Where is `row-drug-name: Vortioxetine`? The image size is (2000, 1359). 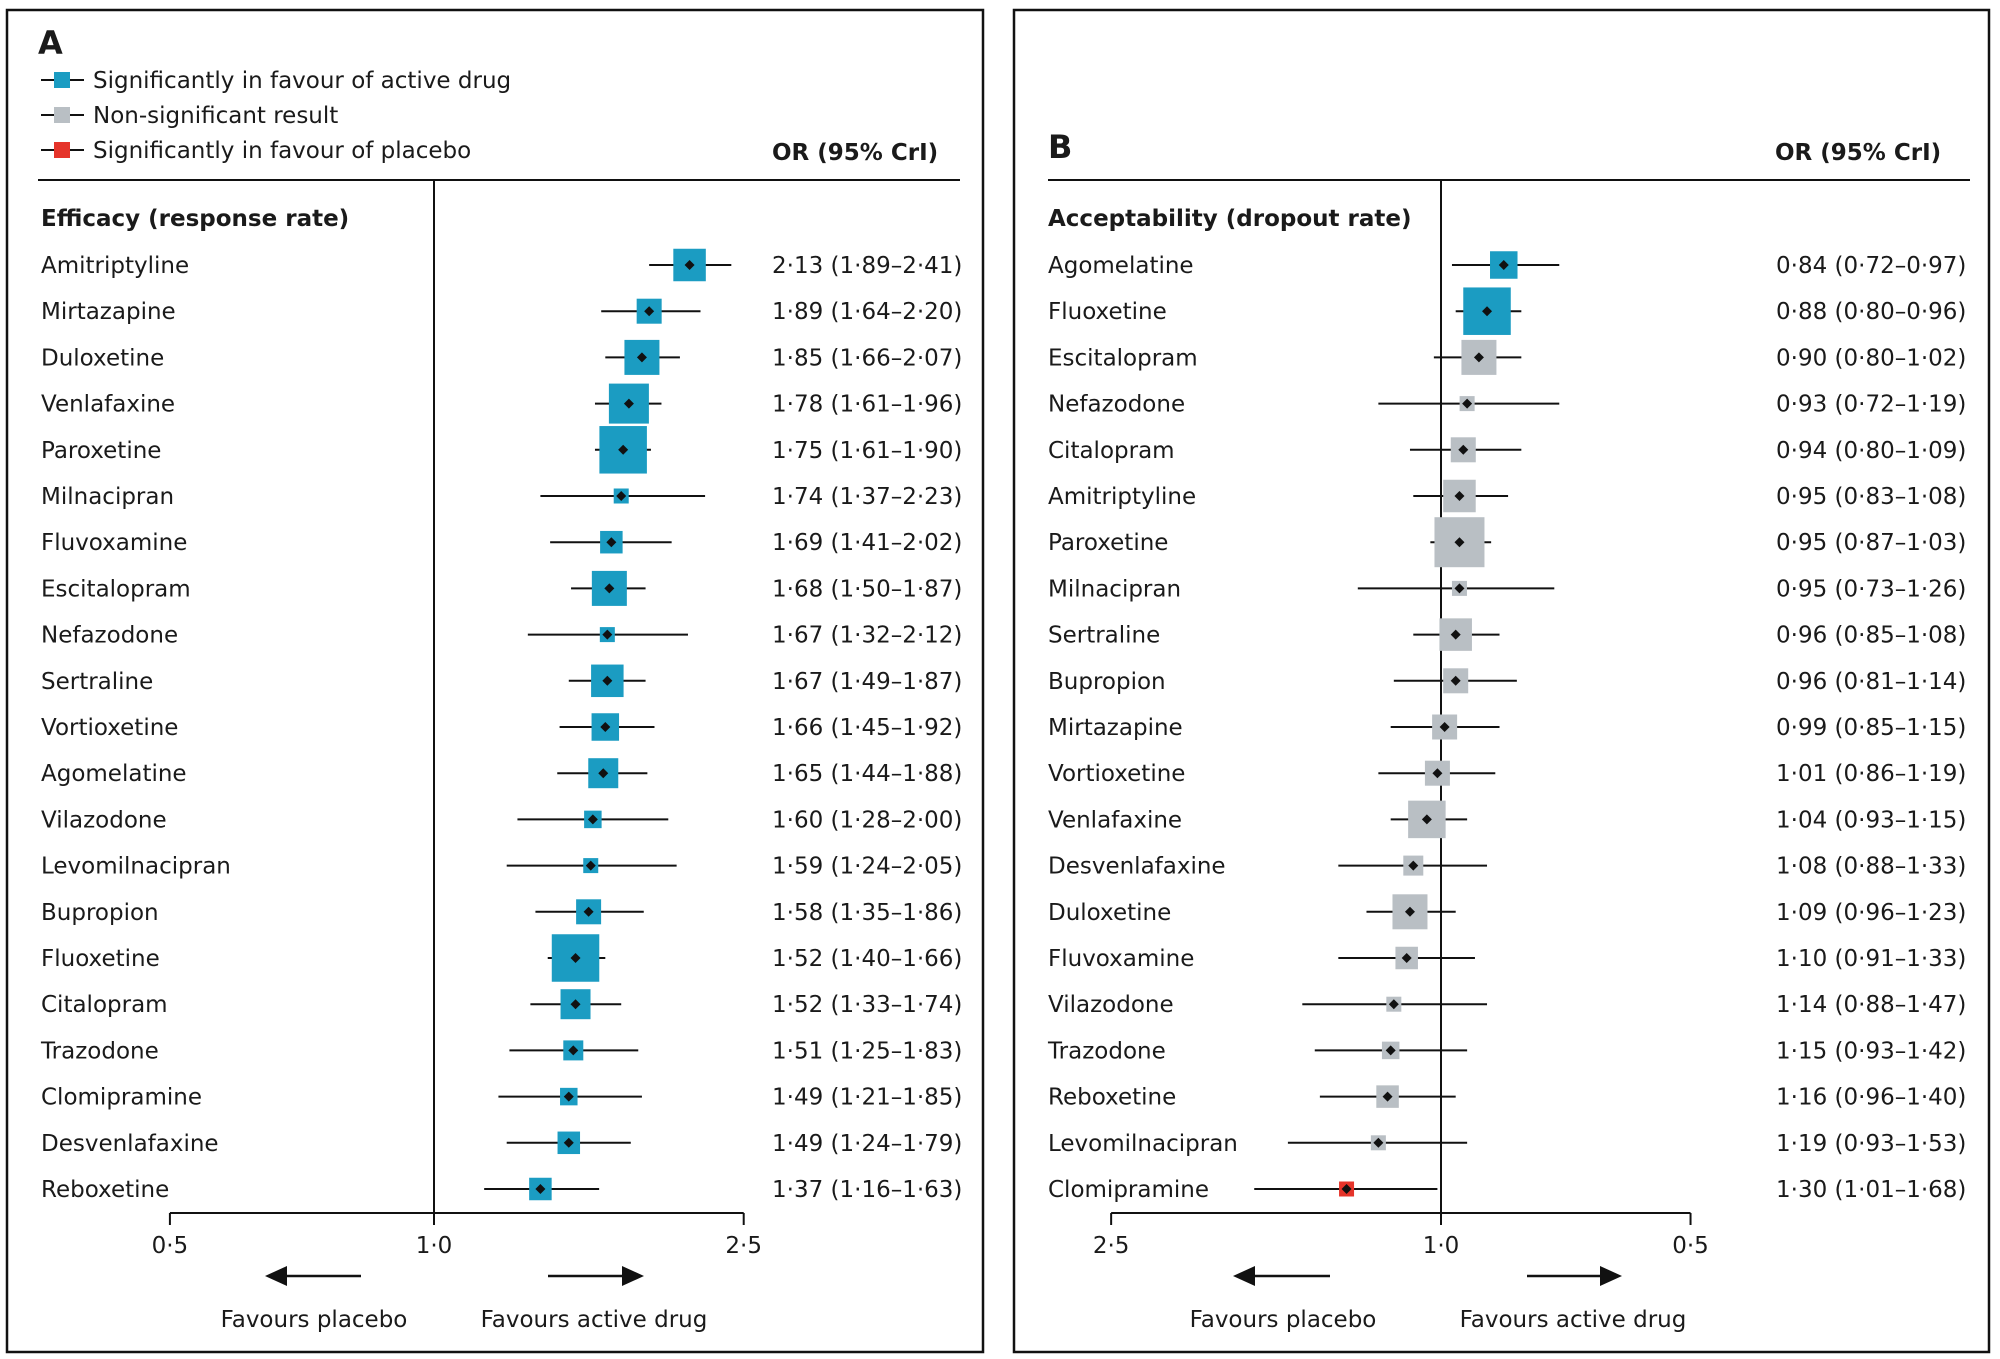
row-drug-name: Vortioxetine is located at coordinates (1116, 774).